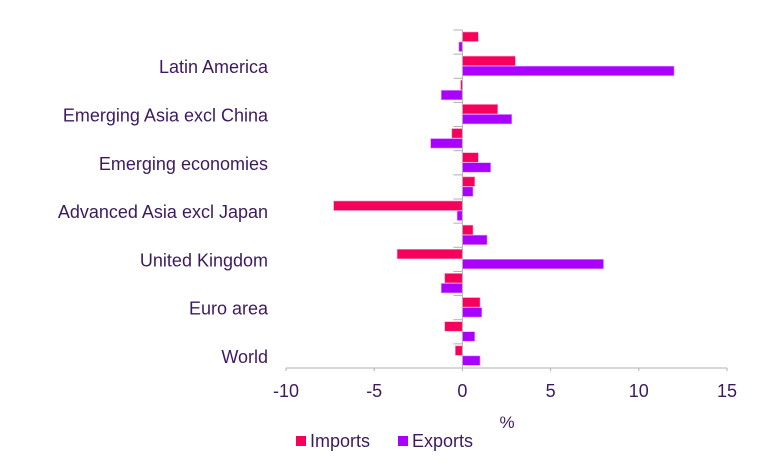 Image resolution: width=768 pixels, height=476 pixels. Describe the element at coordinates (639, 391) in the screenshot. I see `x-tick-label: 10` at that location.